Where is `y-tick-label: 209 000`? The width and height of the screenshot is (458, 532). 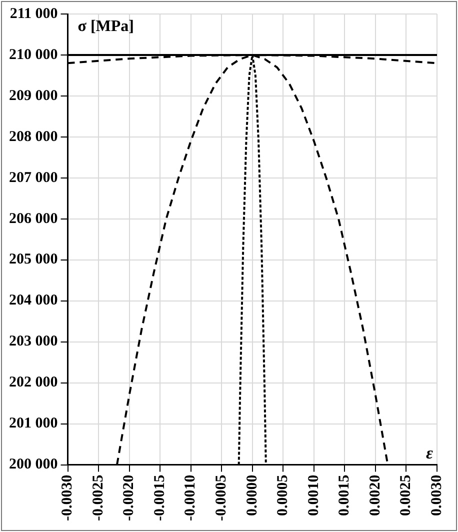
y-tick-label: 209 000 is located at coordinates (33, 96).